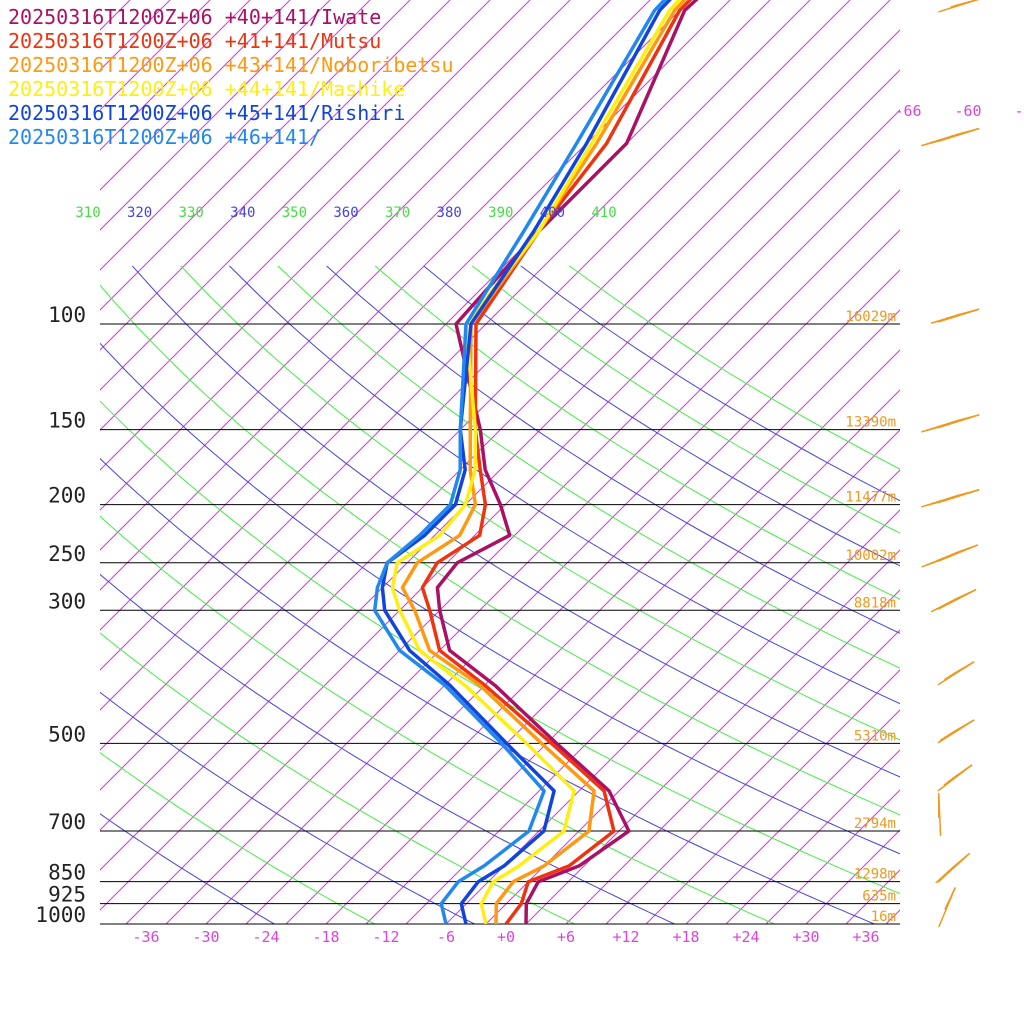  I want to click on pressure-label: 150, so click(67, 421).